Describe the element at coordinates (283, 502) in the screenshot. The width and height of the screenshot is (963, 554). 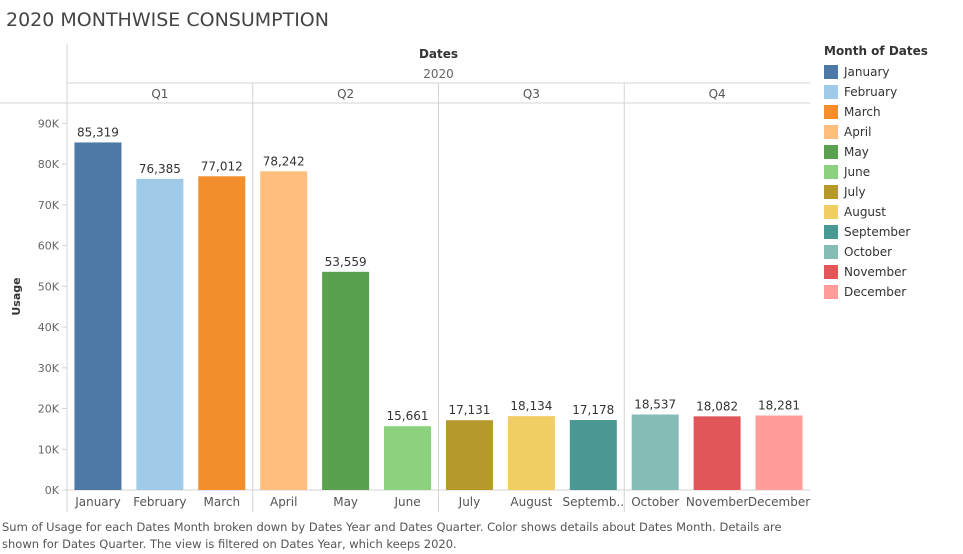
I see `x-tick-label: April` at that location.